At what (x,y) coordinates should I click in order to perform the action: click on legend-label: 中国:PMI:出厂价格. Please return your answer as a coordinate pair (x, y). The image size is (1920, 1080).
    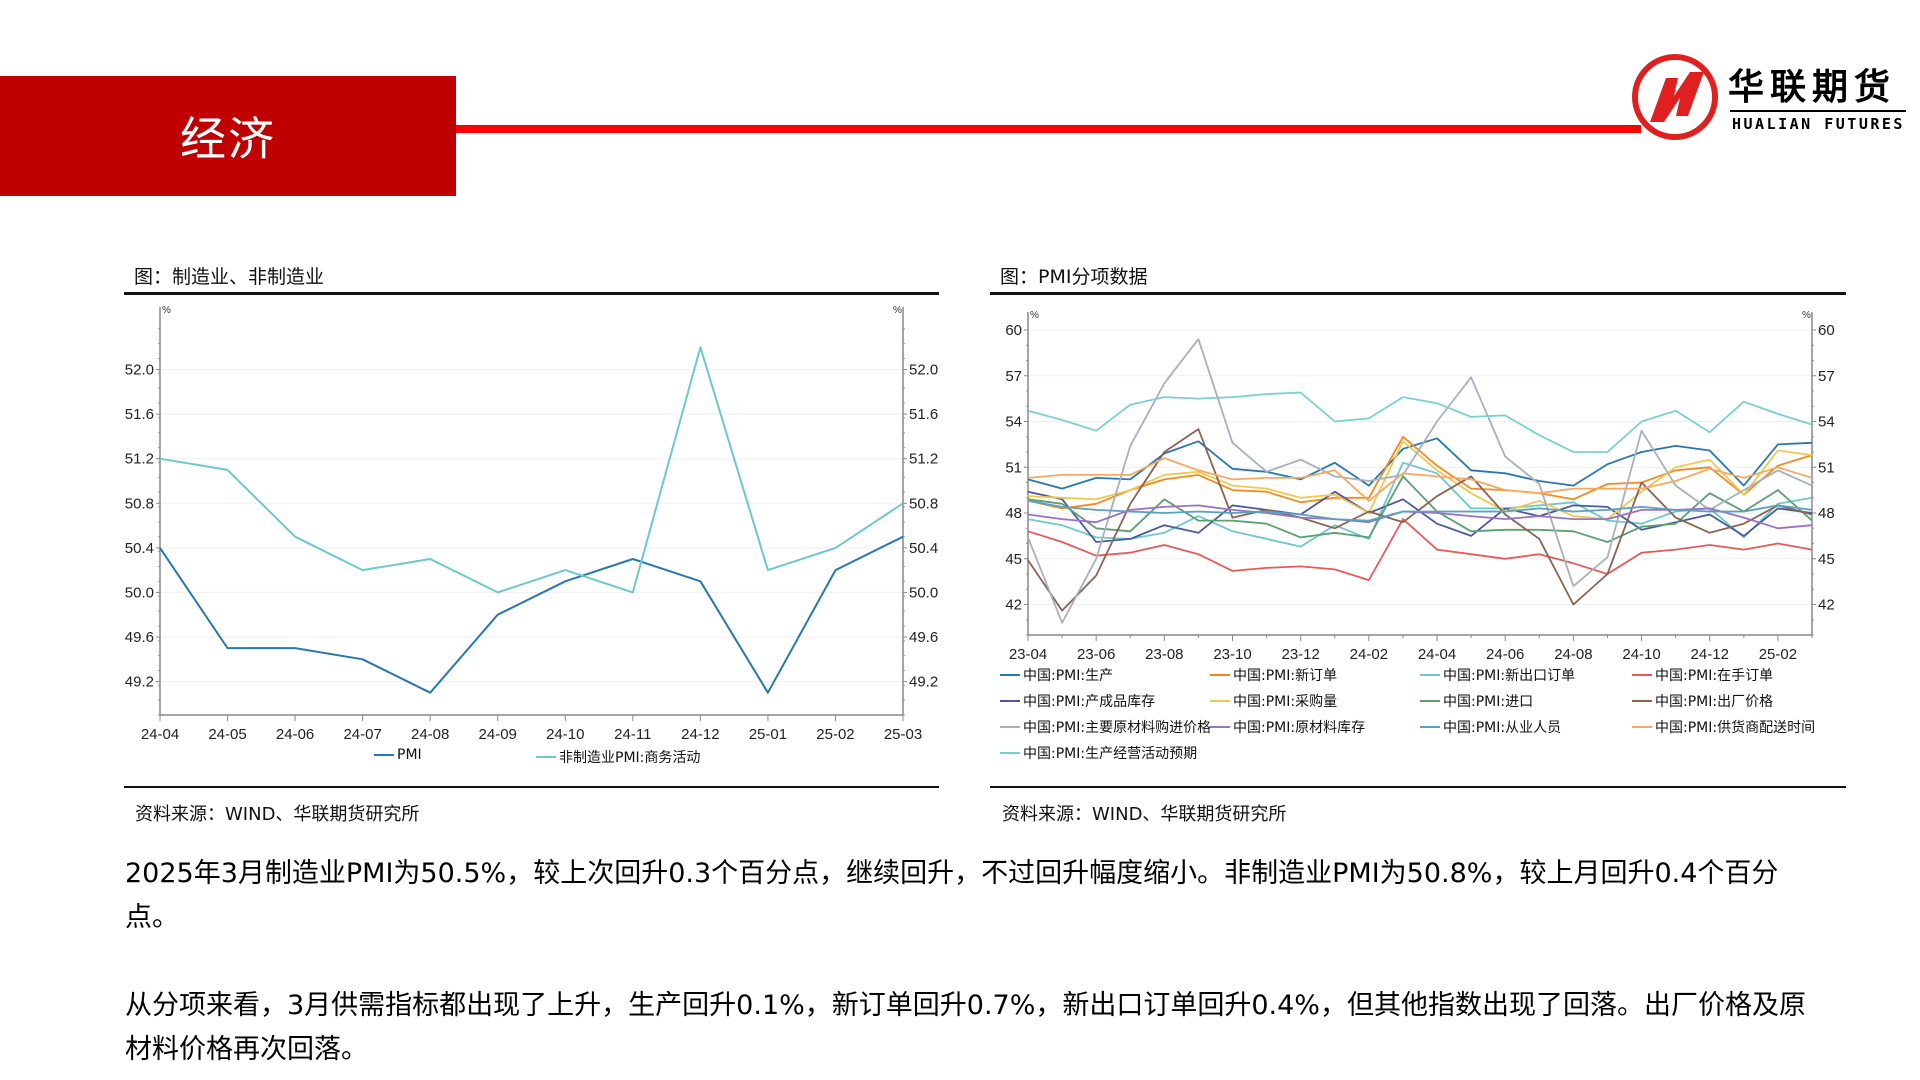
    Looking at the image, I should click on (1714, 702).